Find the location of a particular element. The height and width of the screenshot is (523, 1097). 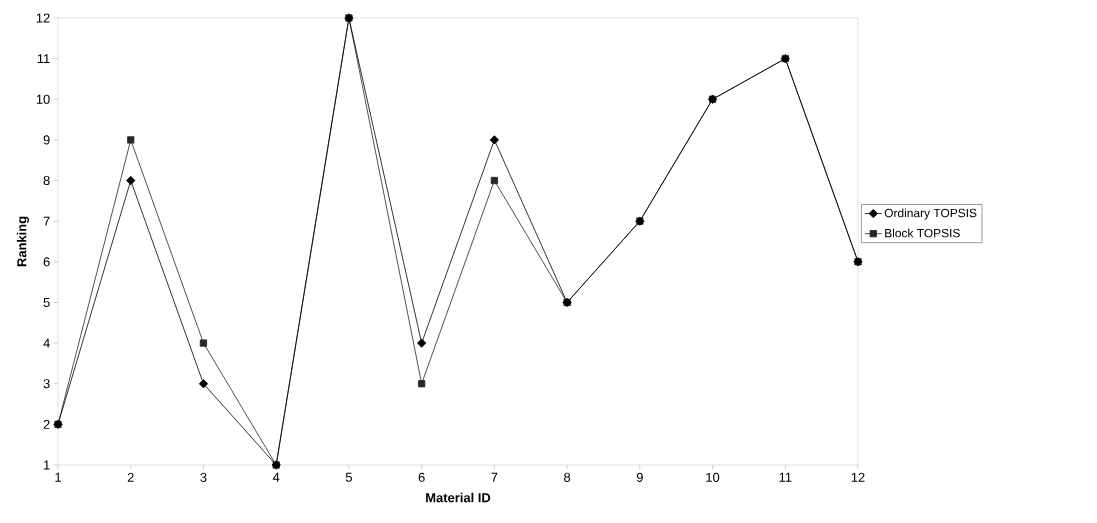

y-tick-label: 8 is located at coordinates (46, 180).